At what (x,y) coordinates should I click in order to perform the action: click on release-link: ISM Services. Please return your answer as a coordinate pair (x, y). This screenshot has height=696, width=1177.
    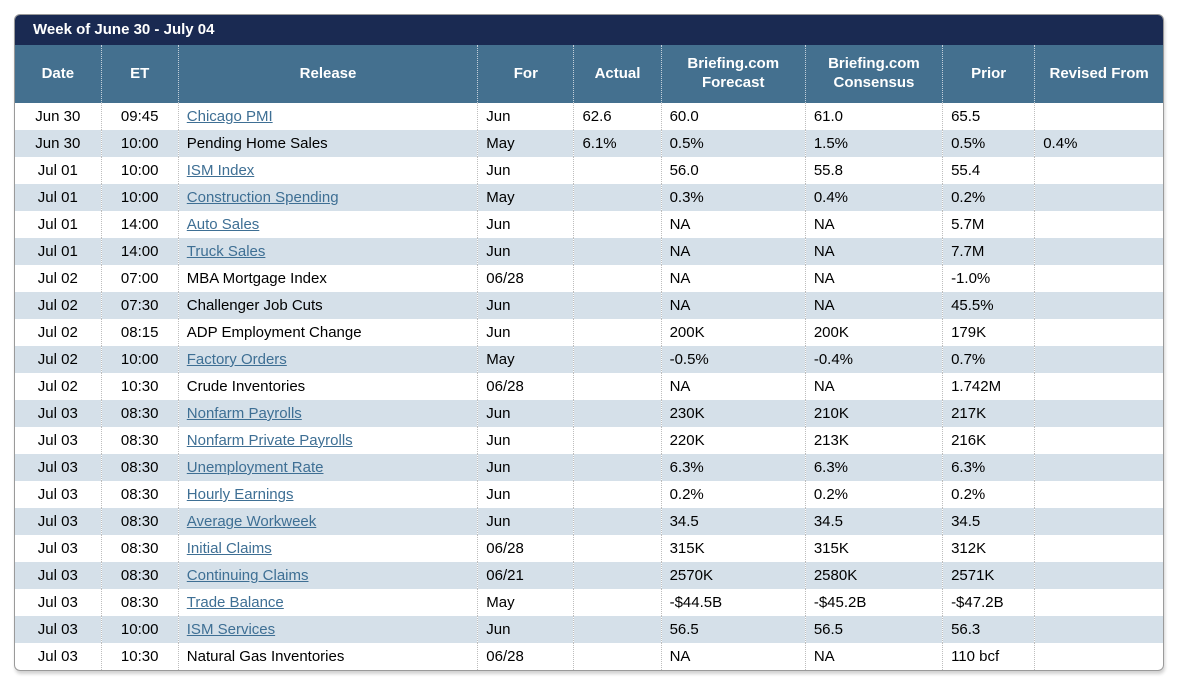
    Looking at the image, I should click on (231, 629).